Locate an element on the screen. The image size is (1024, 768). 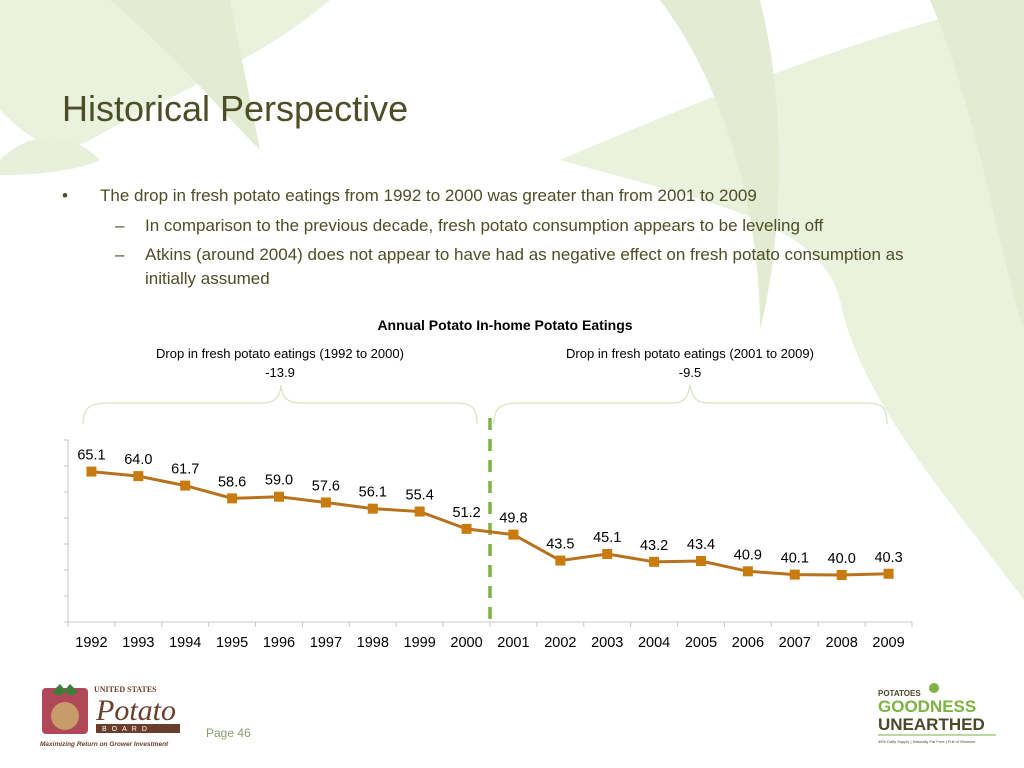
x-tick-label: 1999 is located at coordinates (420, 643).